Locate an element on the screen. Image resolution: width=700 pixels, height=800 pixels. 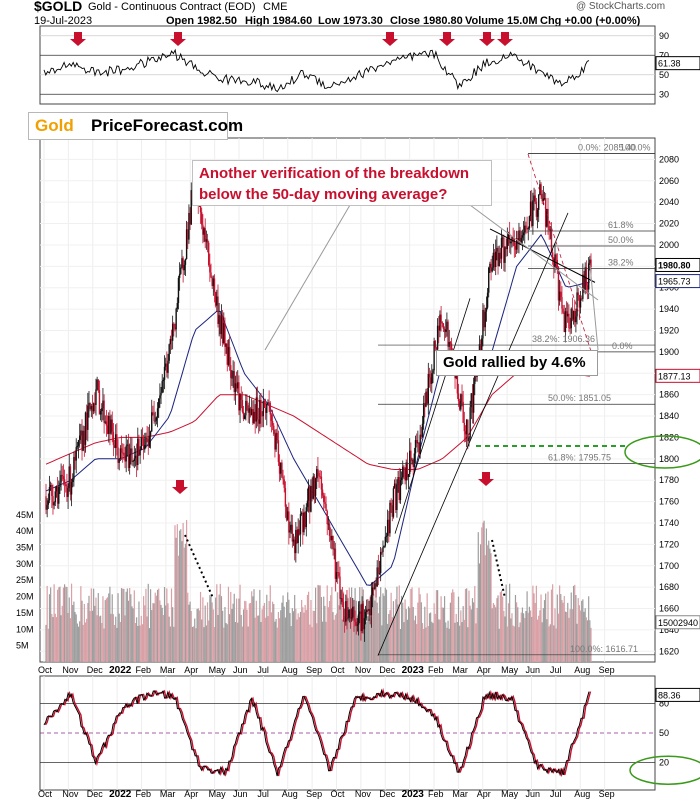
sto-x-tick-label: Jul is located at coordinates (556, 794).